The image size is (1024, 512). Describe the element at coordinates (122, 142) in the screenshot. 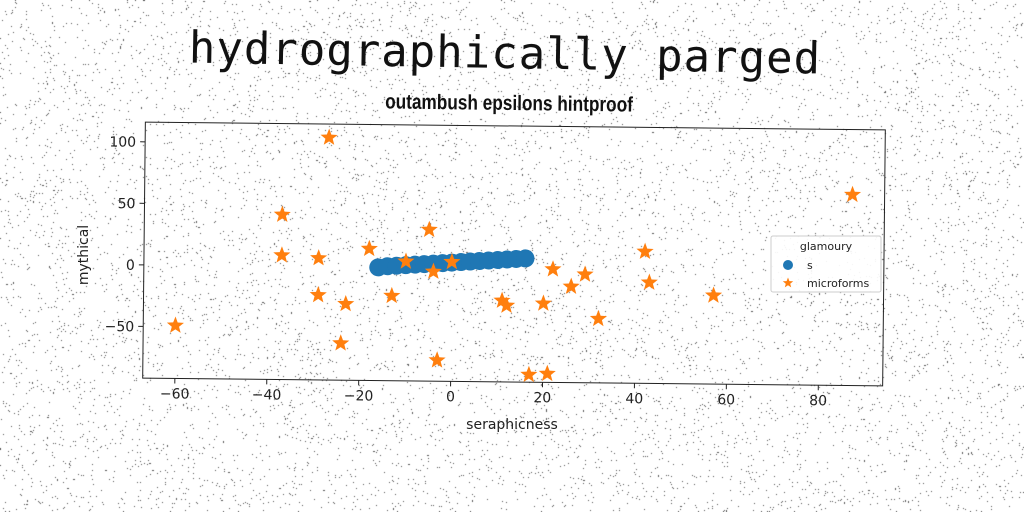

I see `y-tick-label: 100` at that location.